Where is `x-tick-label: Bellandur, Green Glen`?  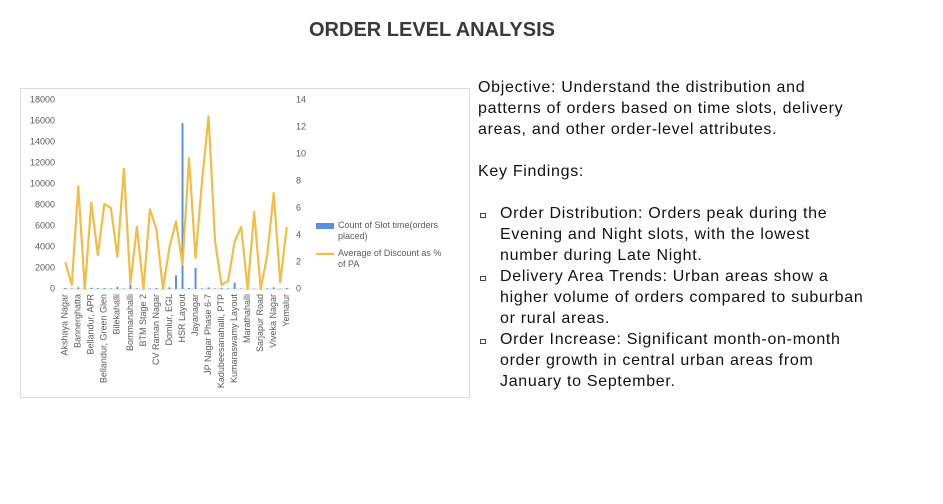 x-tick-label: Bellandur, Green Glen is located at coordinates (104, 338).